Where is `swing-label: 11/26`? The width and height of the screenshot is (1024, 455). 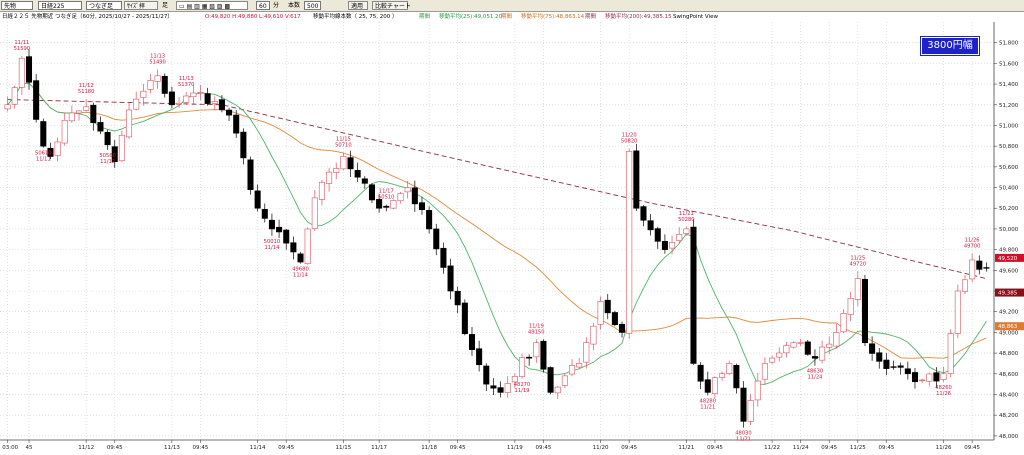 swing-label: 11/26 is located at coordinates (943, 394).